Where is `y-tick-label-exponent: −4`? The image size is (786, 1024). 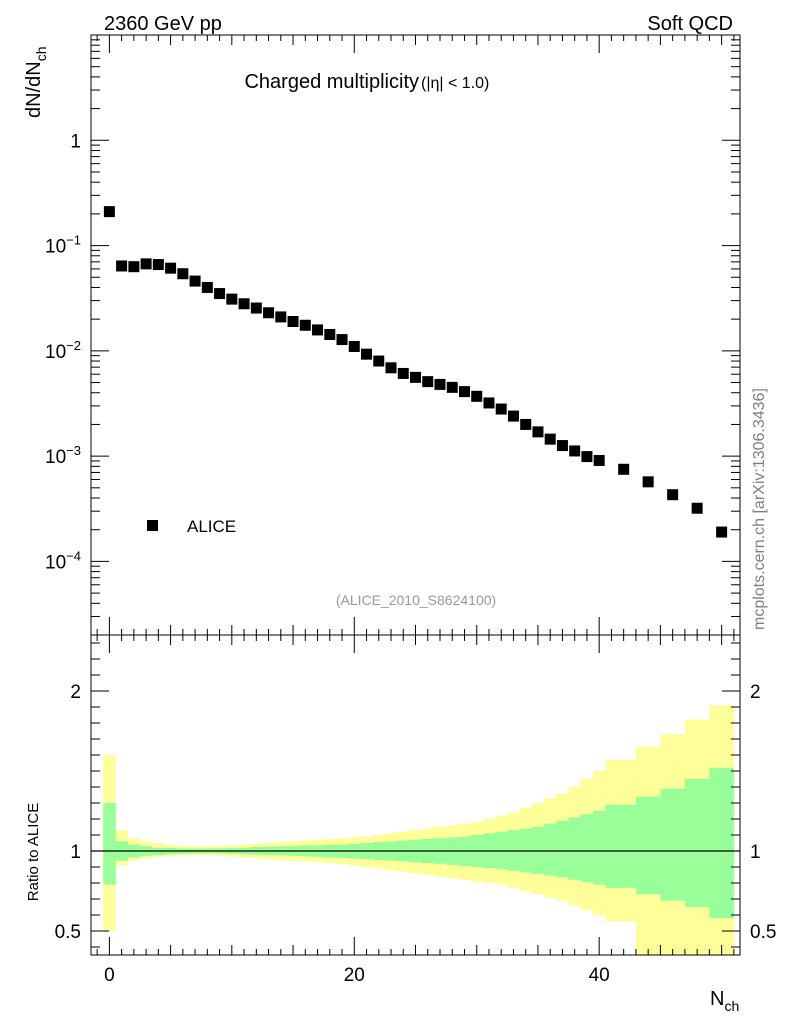
y-tick-label-exponent: −4 is located at coordinates (73, 555).